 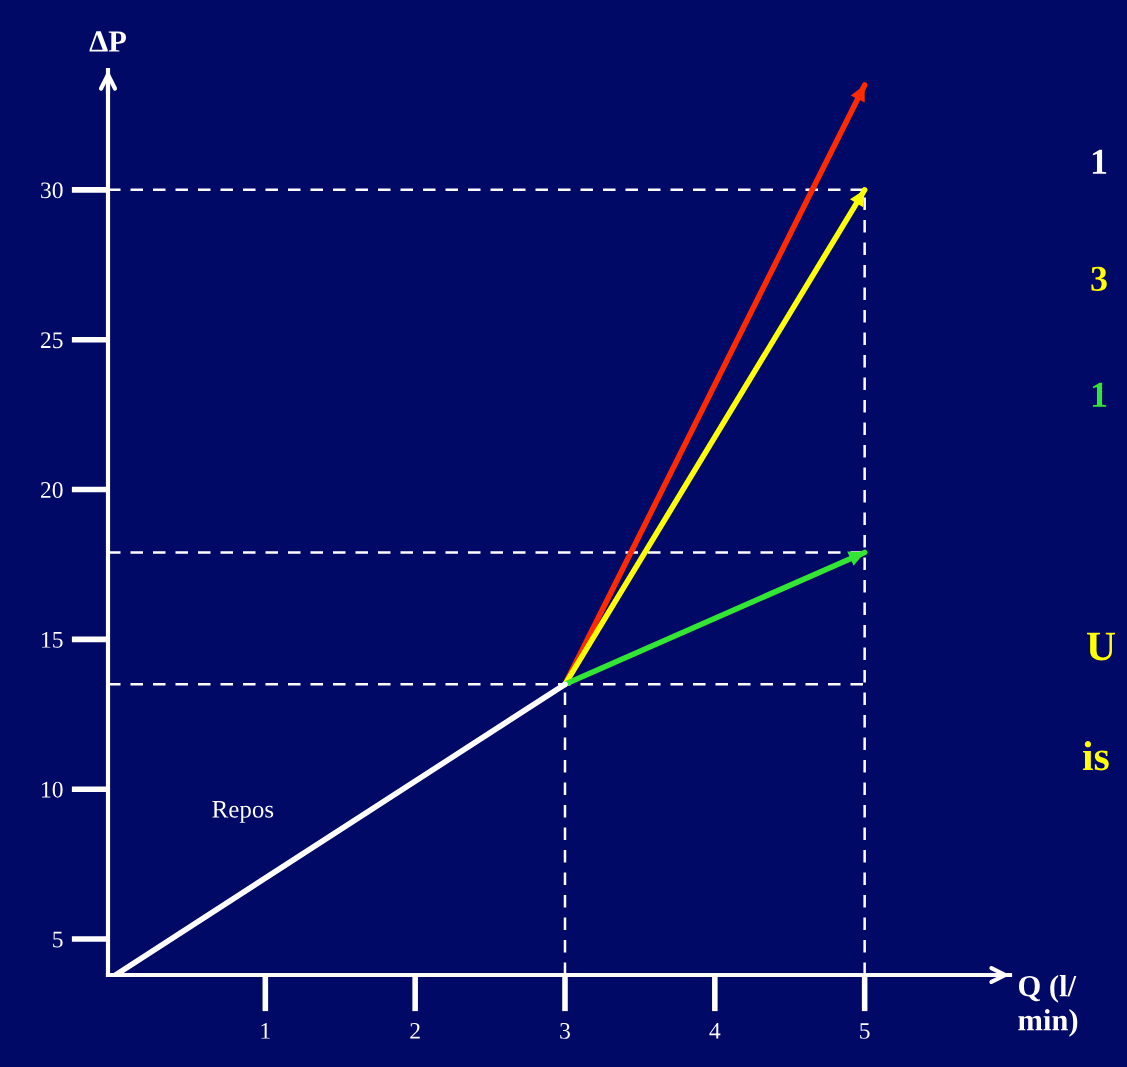 What do you see at coordinates (1048, 1006) in the screenshot?
I see `x-axis-title: Q (l/ min)` at bounding box center [1048, 1006].